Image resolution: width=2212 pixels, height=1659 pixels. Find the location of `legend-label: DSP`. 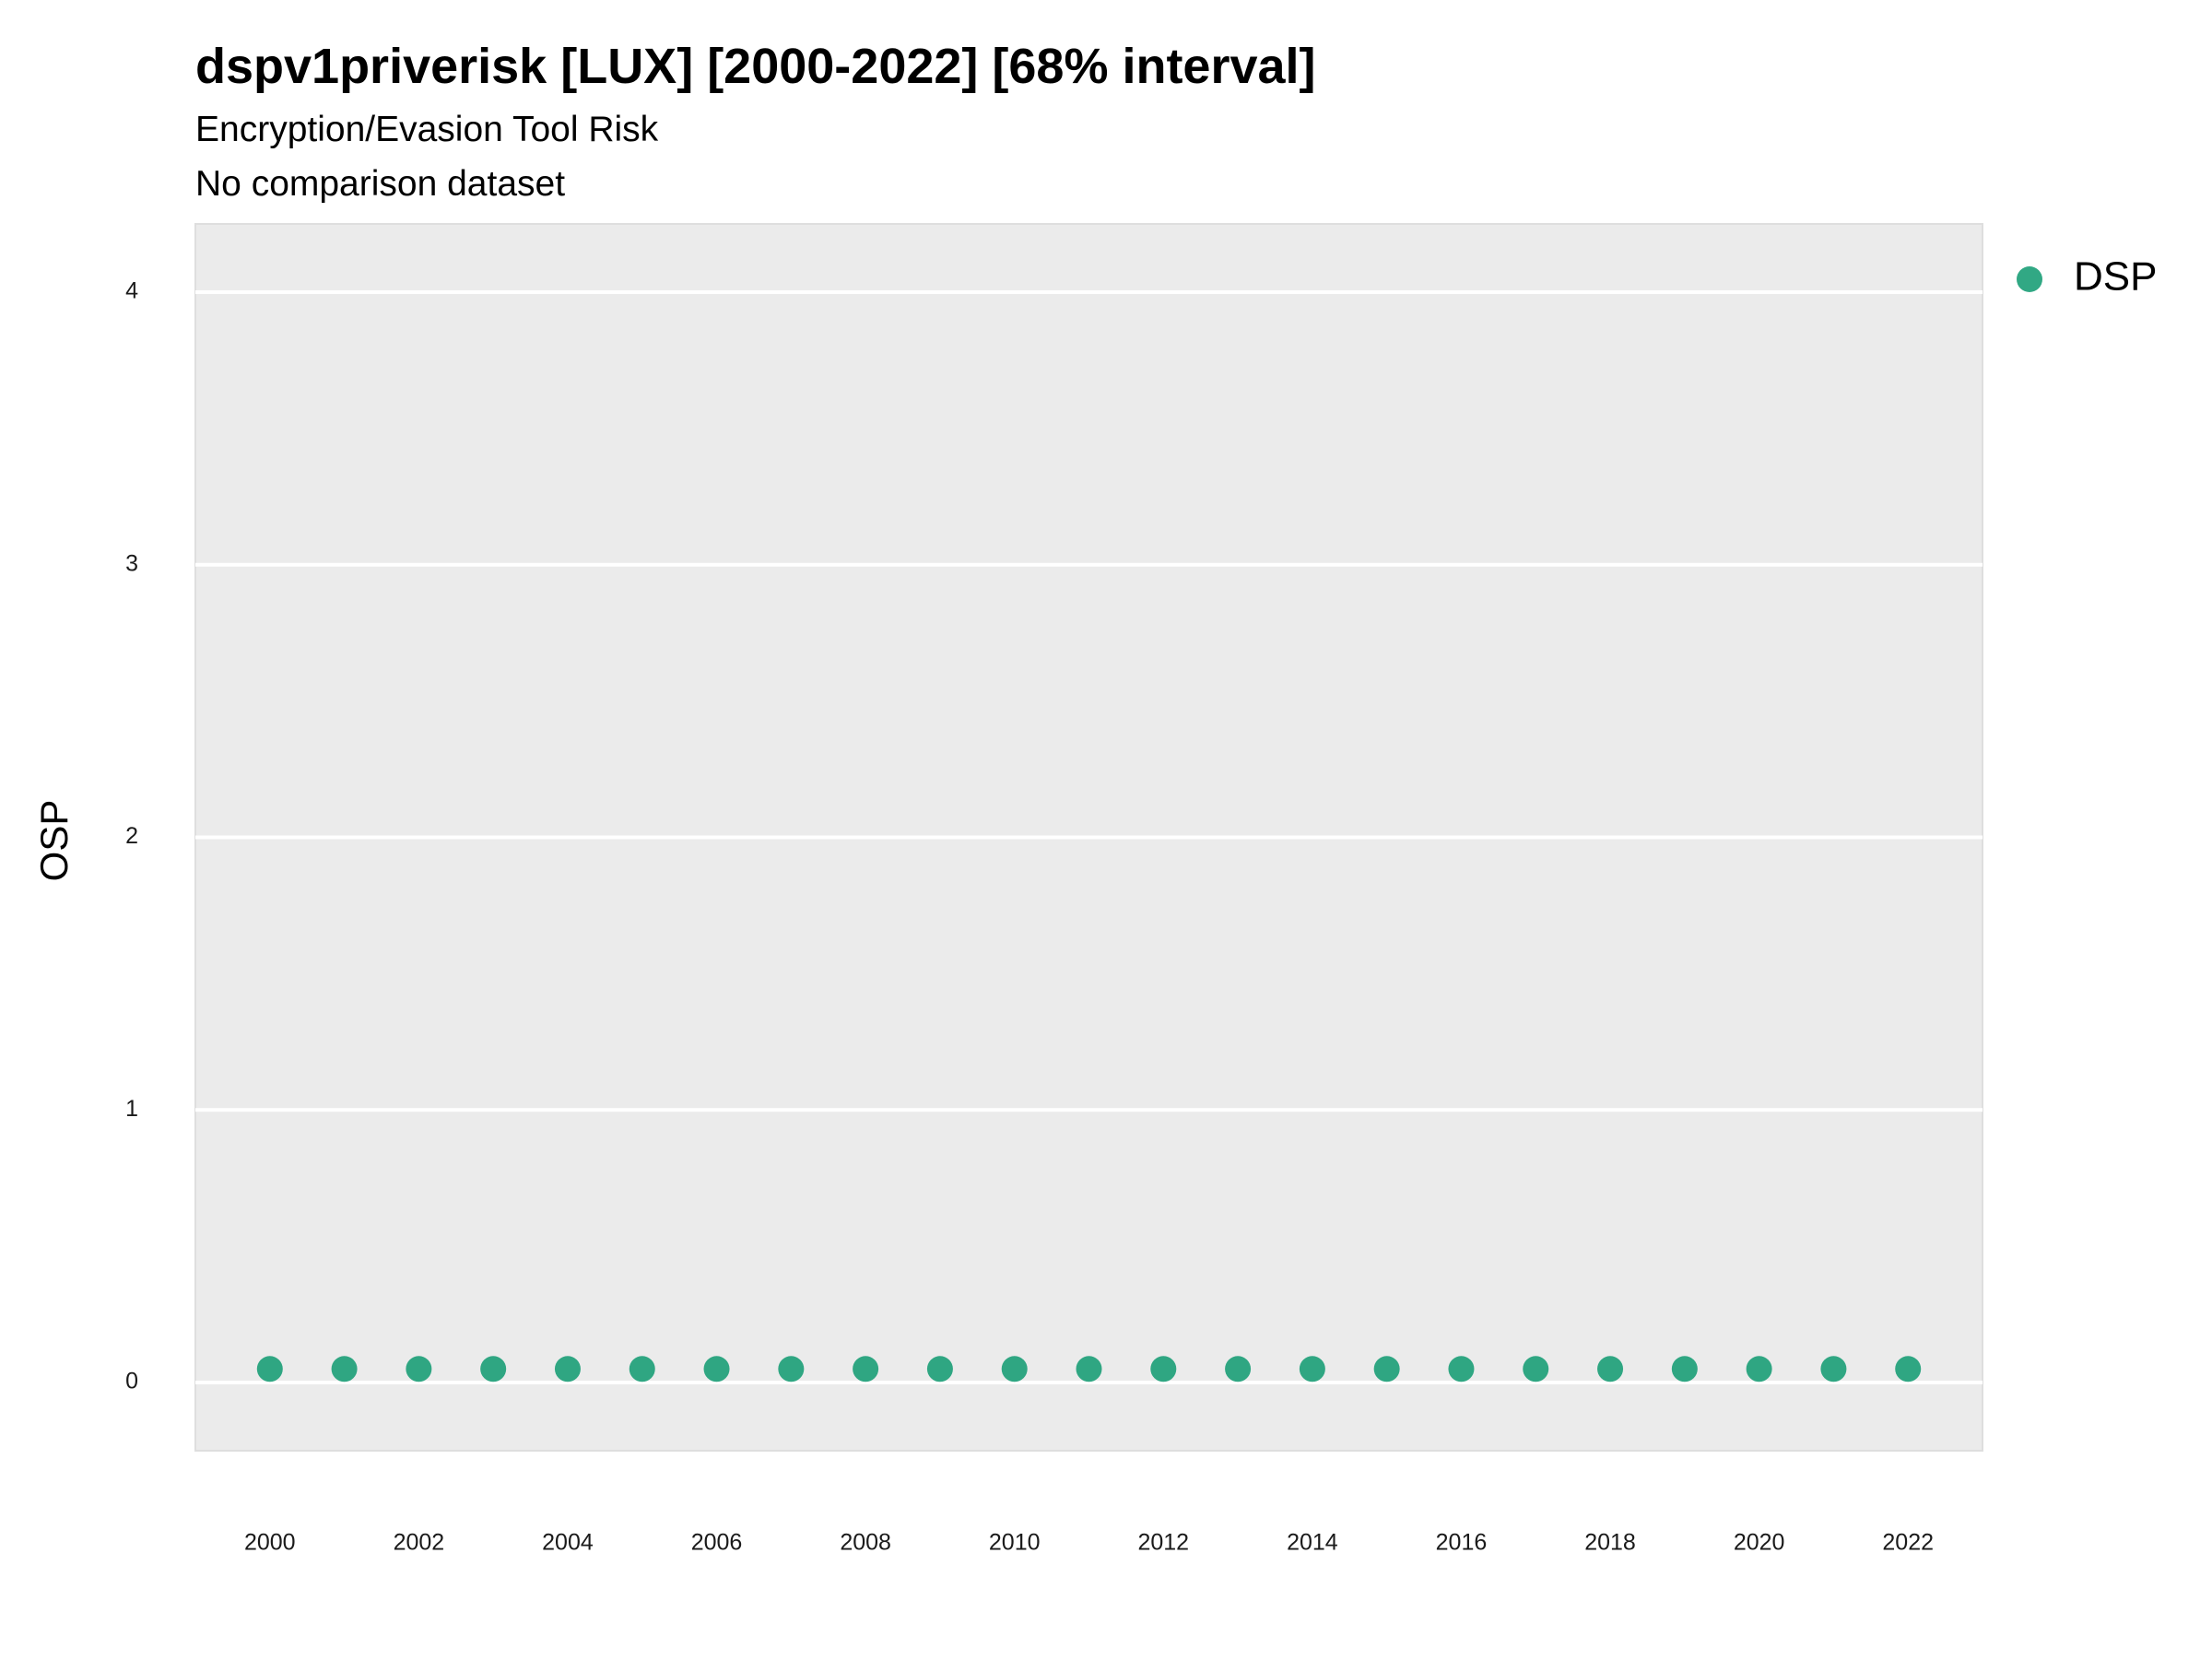

legend-label: DSP is located at coordinates (2115, 277).